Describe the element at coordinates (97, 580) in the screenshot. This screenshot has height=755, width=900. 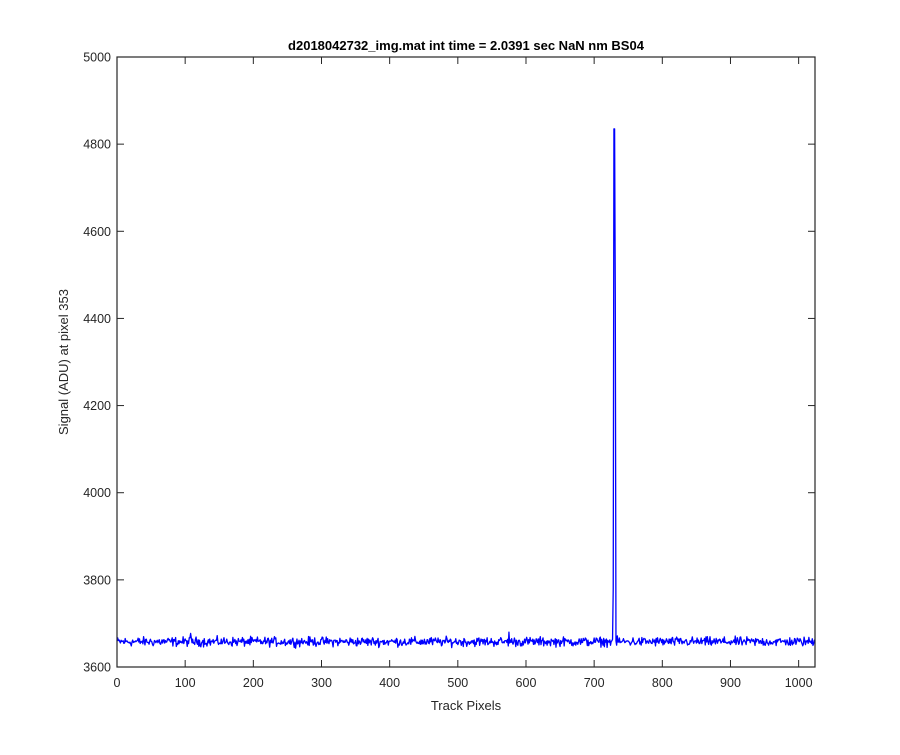
I see `y-tick-label: 3800` at that location.